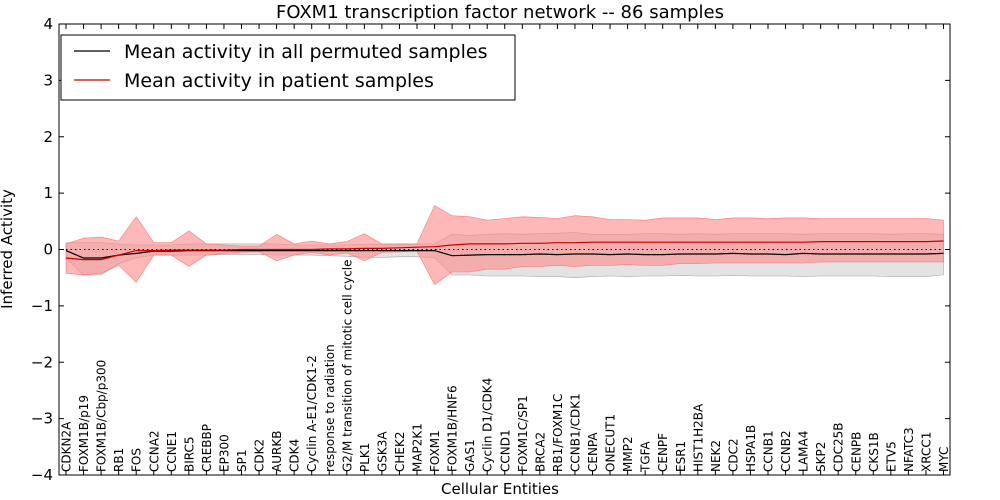 This screenshot has height=500, width=1000. Describe the element at coordinates (225, 453) in the screenshot. I see `x-tick-label: EP300` at that location.